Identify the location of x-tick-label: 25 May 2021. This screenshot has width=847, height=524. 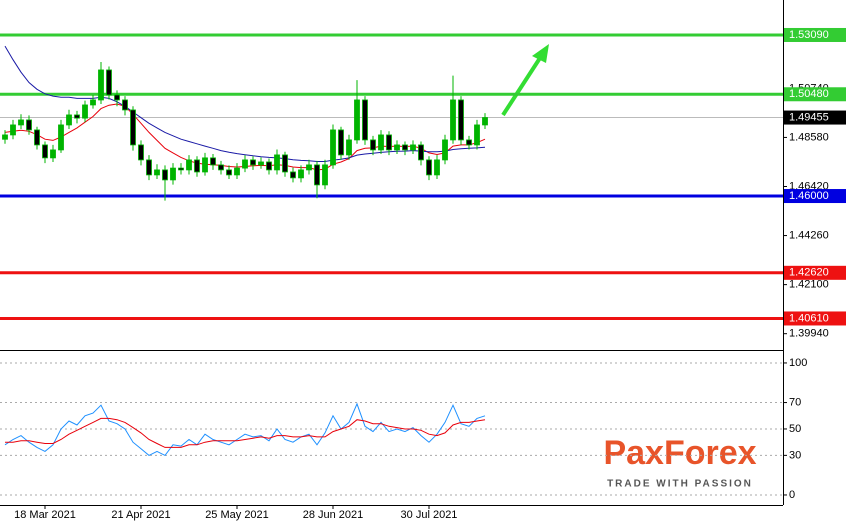
(237, 515).